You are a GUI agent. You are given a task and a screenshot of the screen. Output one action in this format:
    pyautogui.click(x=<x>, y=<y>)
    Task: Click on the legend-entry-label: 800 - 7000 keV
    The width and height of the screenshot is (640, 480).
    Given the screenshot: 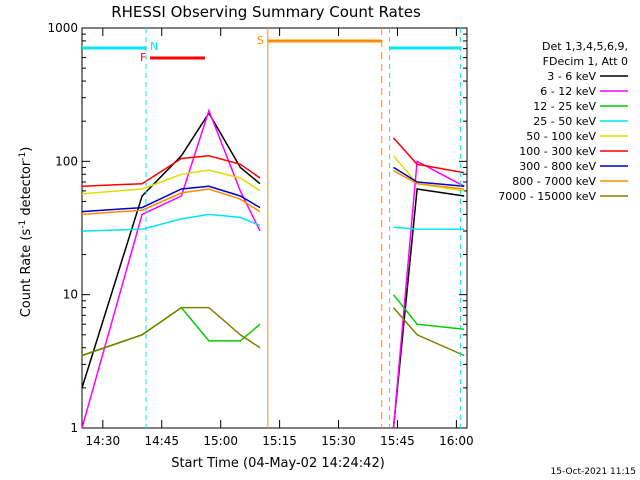 What is the action you would take?
    pyautogui.click(x=554, y=181)
    